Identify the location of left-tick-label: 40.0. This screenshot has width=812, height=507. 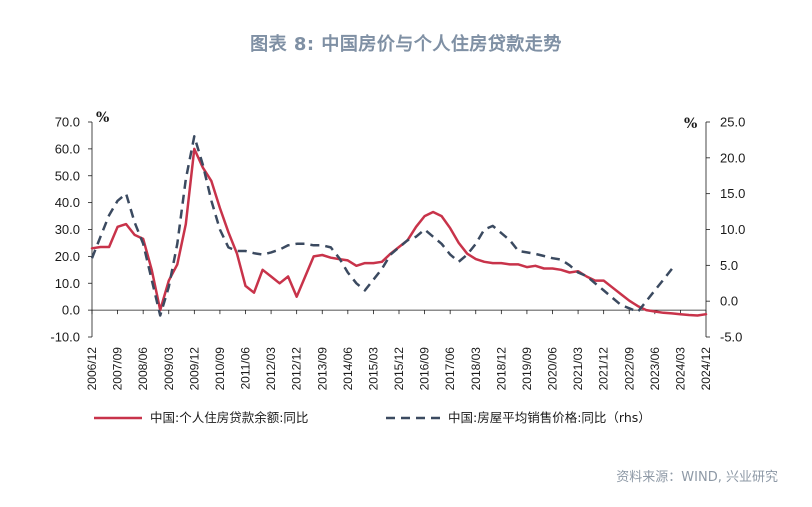
(67, 202).